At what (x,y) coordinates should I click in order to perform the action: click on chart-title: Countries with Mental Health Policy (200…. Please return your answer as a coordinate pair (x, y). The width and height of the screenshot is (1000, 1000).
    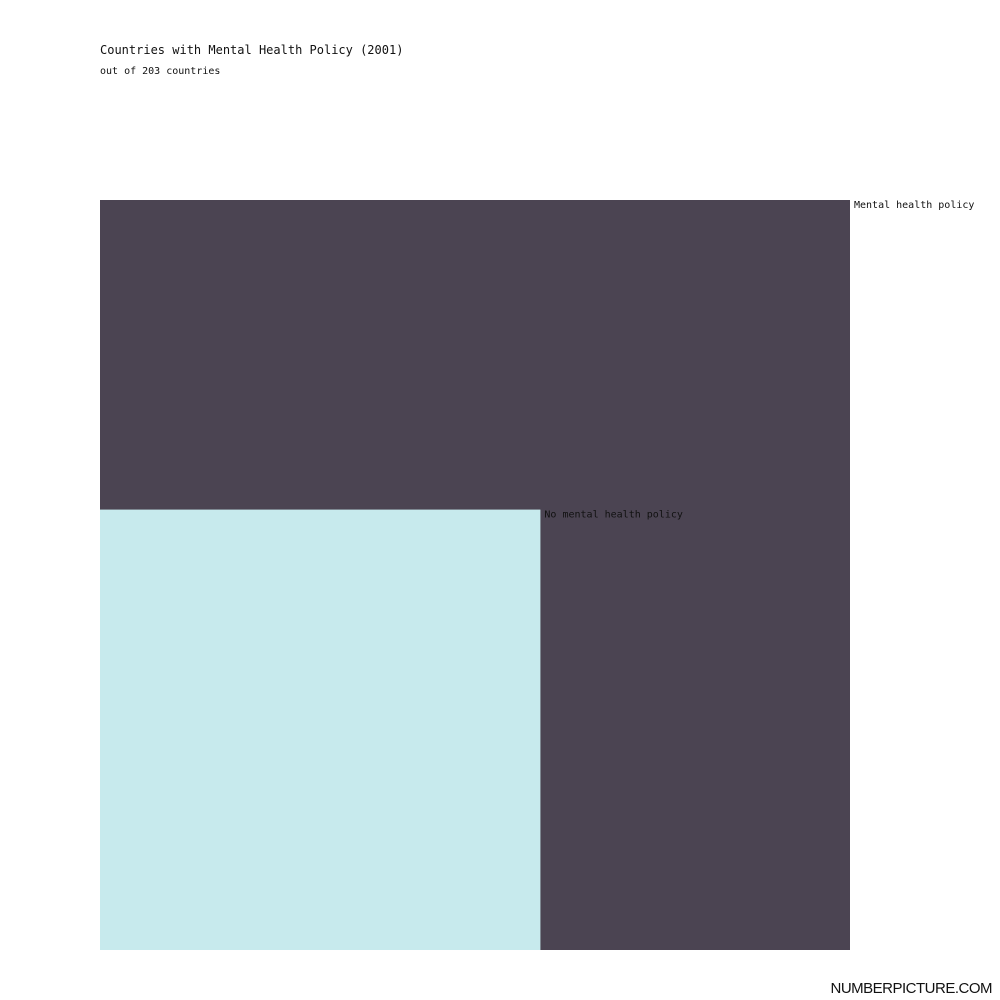
    Looking at the image, I should click on (252, 50).